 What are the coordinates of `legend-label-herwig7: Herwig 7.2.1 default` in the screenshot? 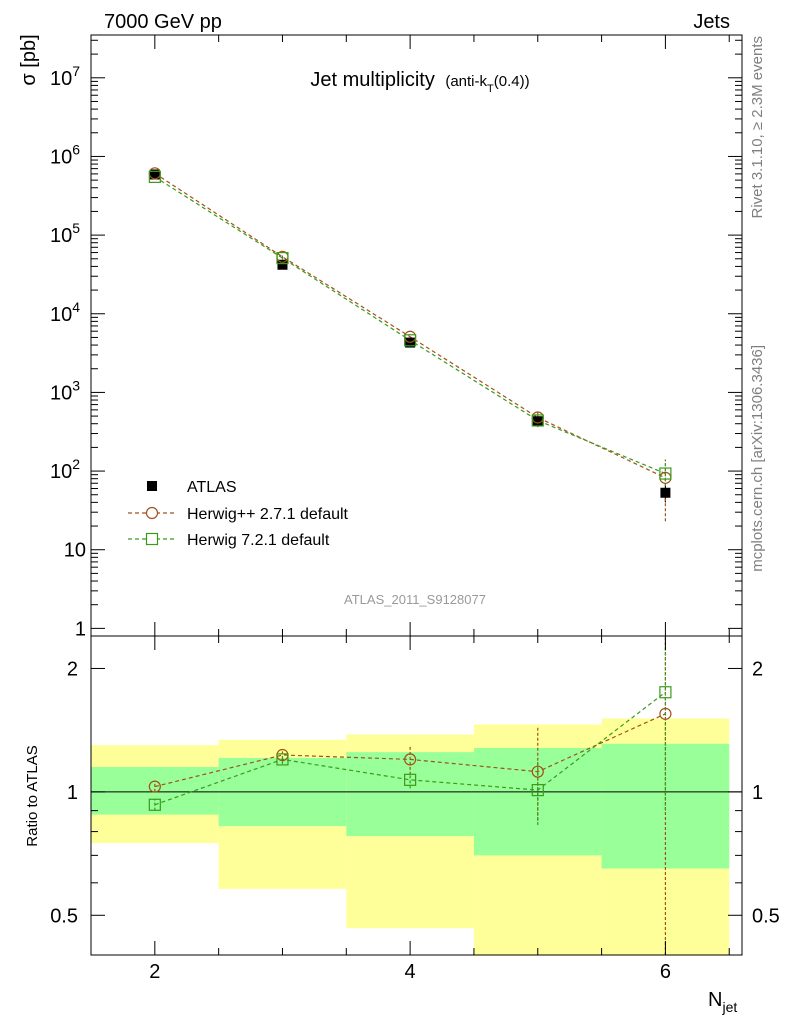 It's located at (258, 540).